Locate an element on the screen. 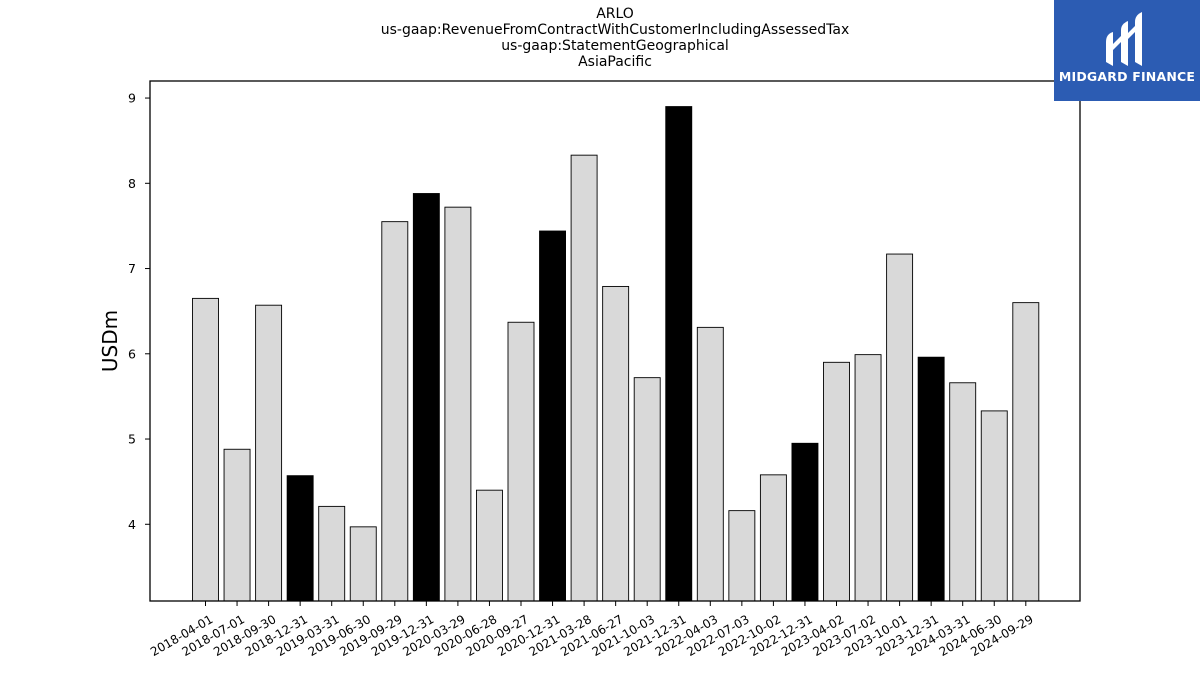  y-tick-label: 6 is located at coordinates (132, 353).